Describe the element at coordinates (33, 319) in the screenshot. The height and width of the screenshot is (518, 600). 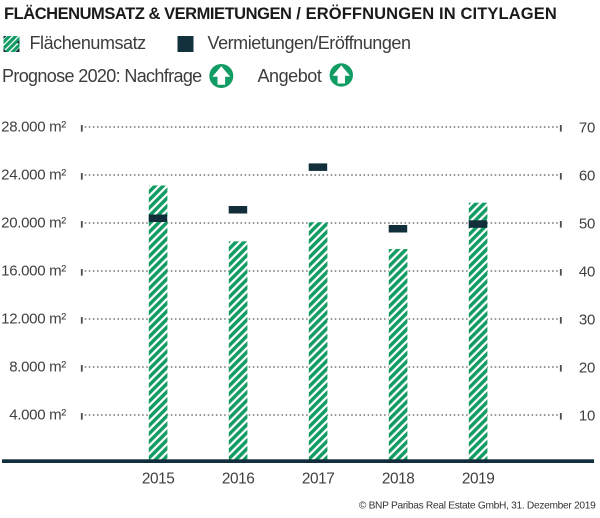
I see `svg-text: 12.000 m²` at that location.